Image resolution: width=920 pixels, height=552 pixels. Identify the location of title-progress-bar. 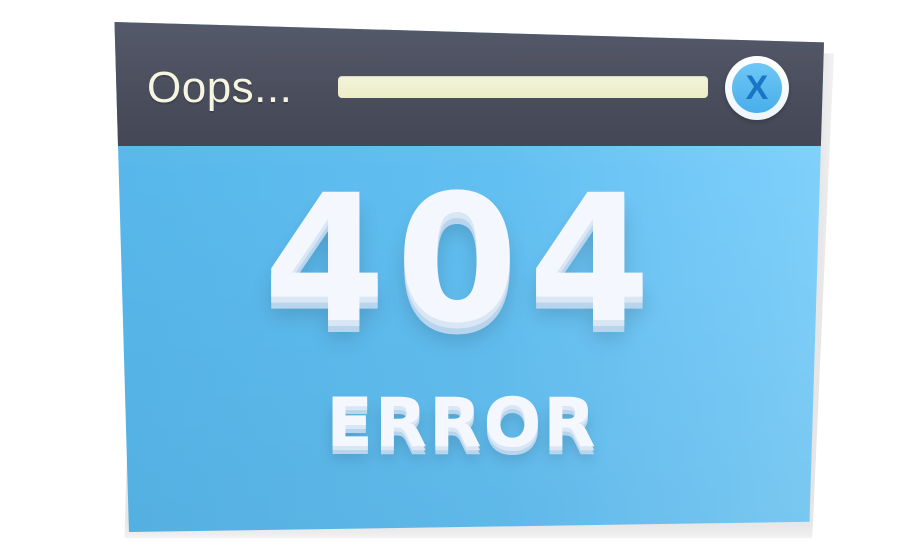
(523, 87).